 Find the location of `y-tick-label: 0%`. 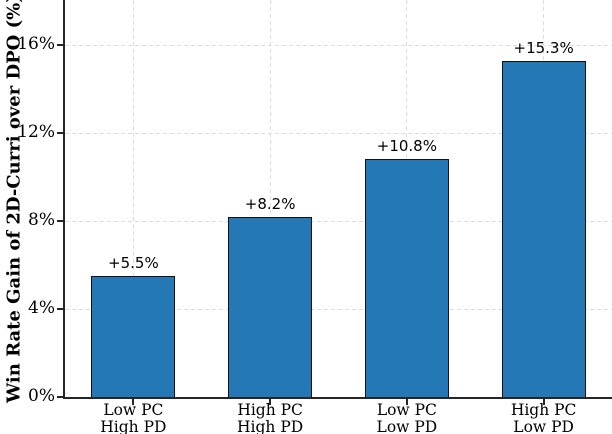

y-tick-label: 0% is located at coordinates (41, 396).